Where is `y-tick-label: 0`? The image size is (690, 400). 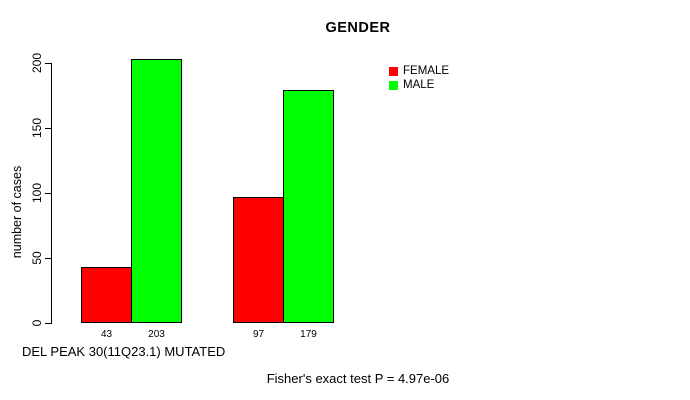
y-tick-label: 0 is located at coordinates (37, 323).